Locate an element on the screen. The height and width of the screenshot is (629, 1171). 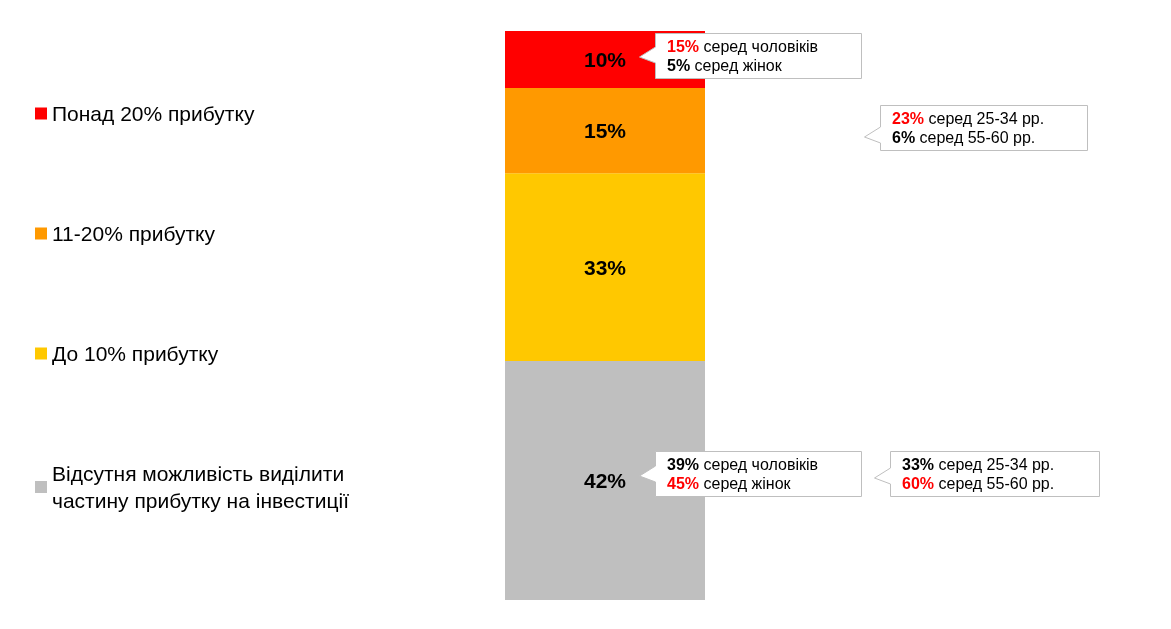
data-label: 42% is located at coordinates (605, 481).